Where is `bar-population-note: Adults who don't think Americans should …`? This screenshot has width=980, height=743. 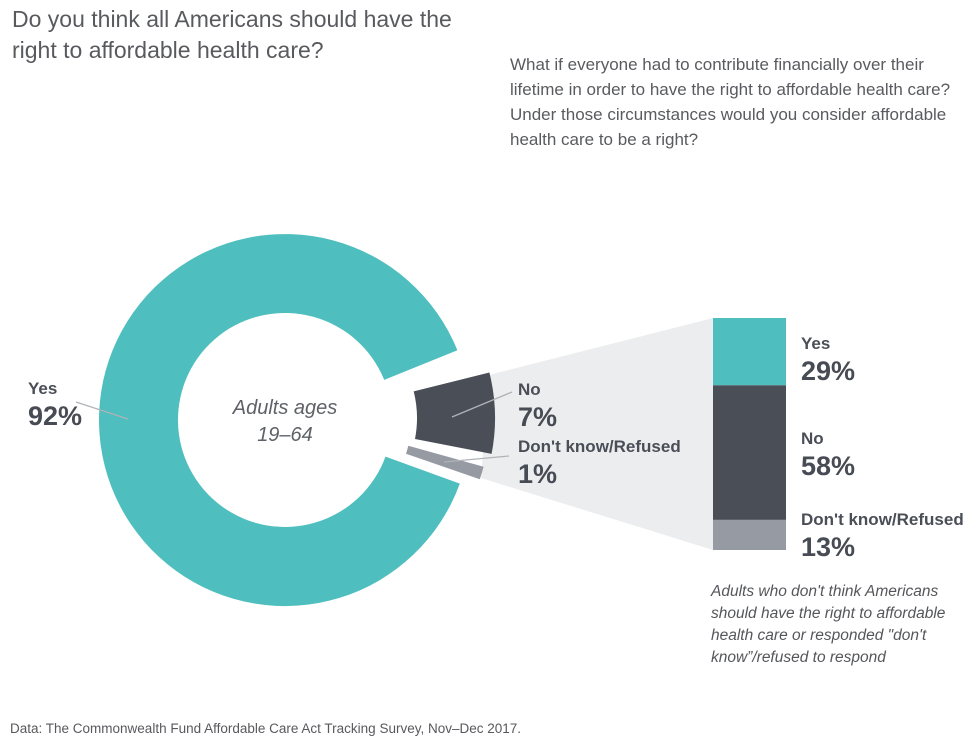 bar-population-note: Adults who don't think Americans should … is located at coordinates (828, 624).